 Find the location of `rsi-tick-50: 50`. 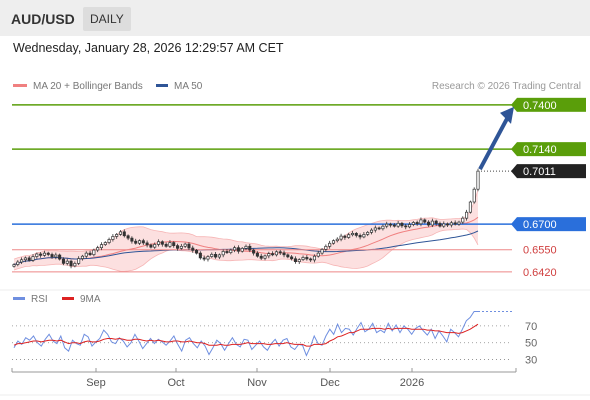

rsi-tick-50: 50 is located at coordinates (531, 344).